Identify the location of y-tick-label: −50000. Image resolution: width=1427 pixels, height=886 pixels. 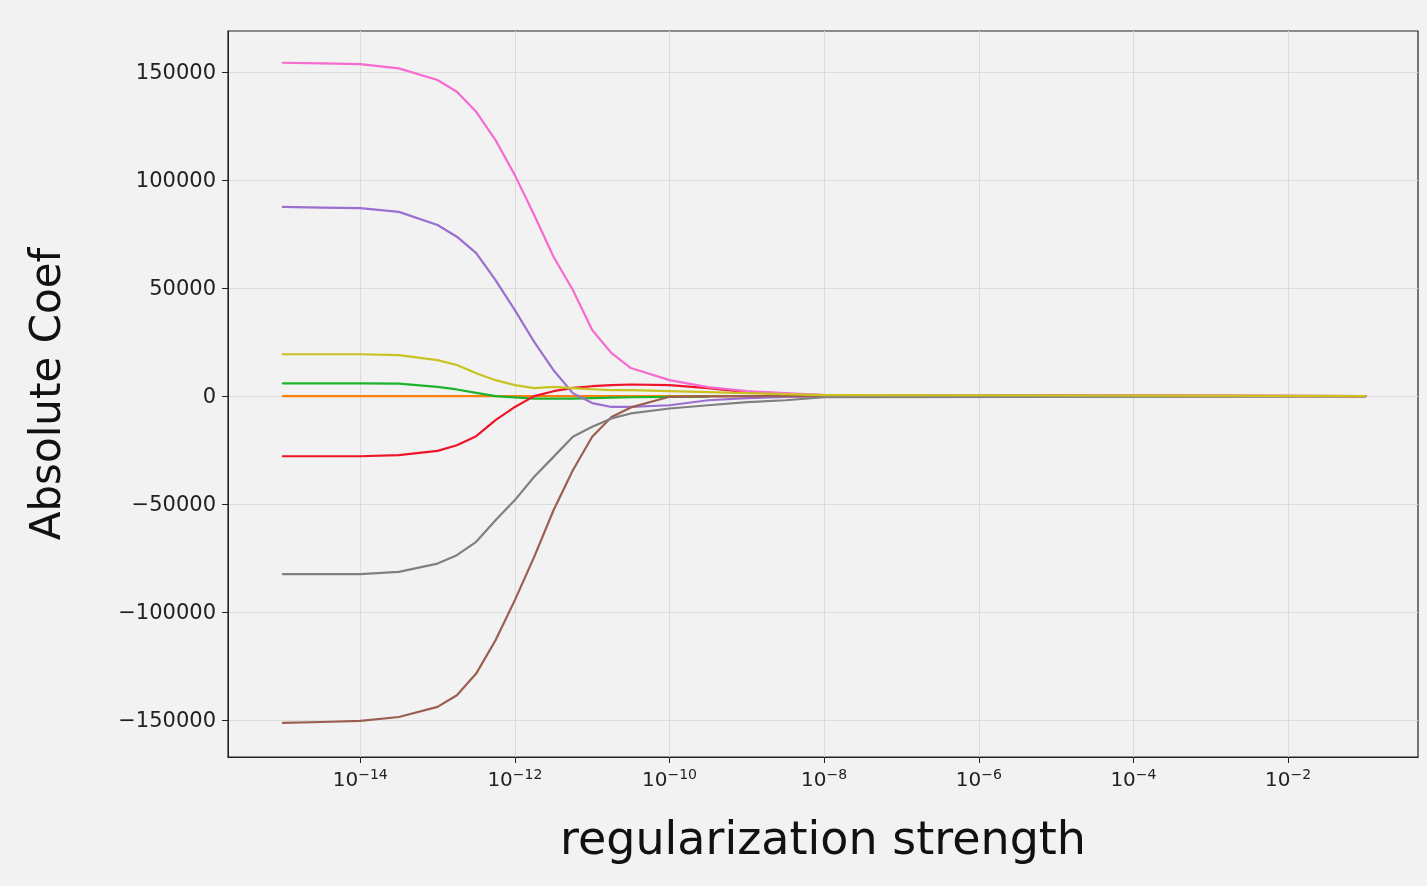
(173, 504).